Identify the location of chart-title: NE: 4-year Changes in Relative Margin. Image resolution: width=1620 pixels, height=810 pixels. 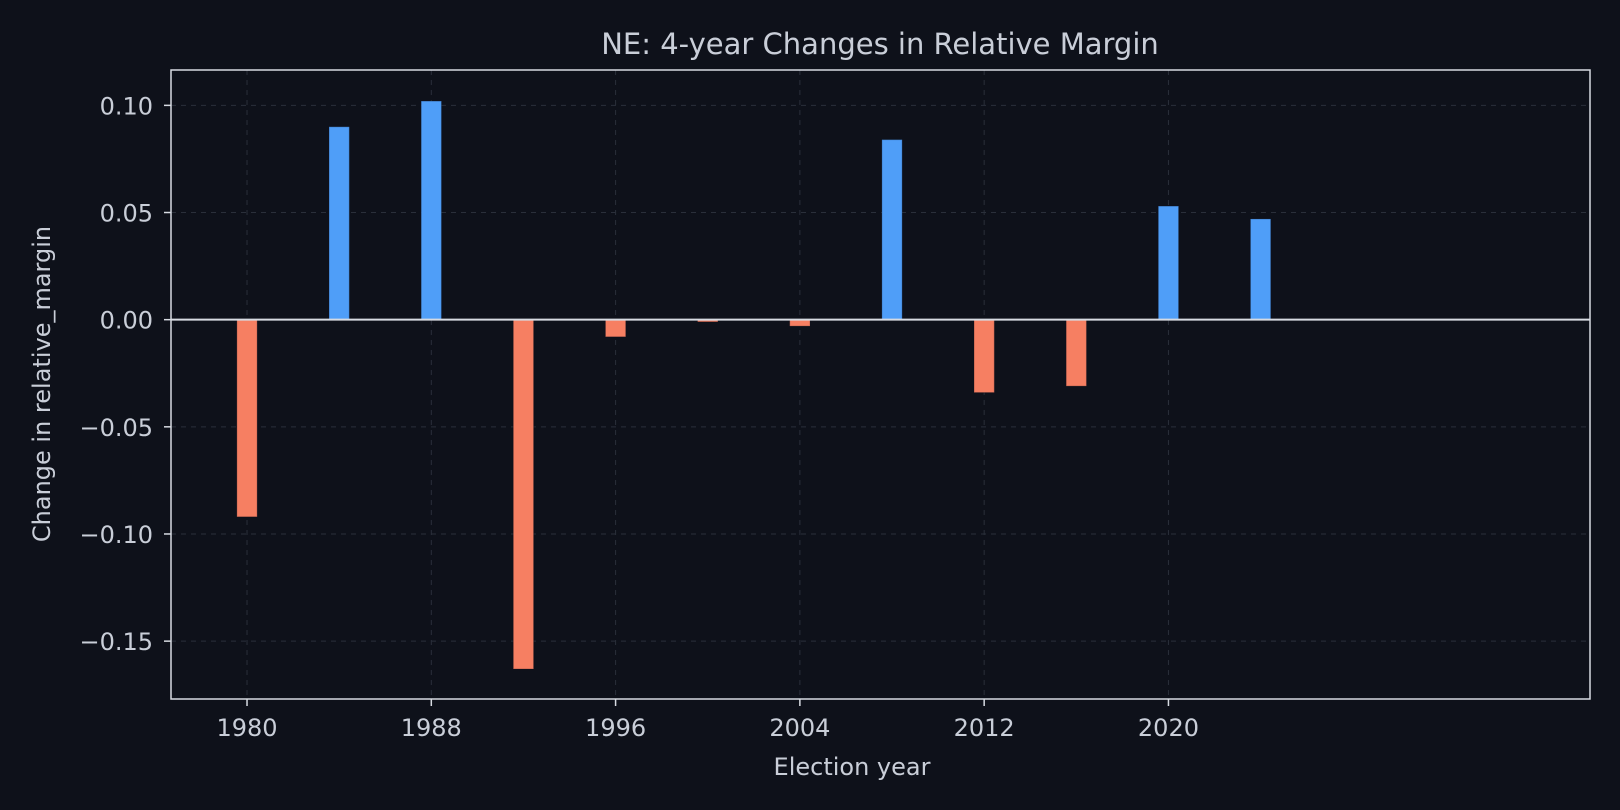
(880, 44).